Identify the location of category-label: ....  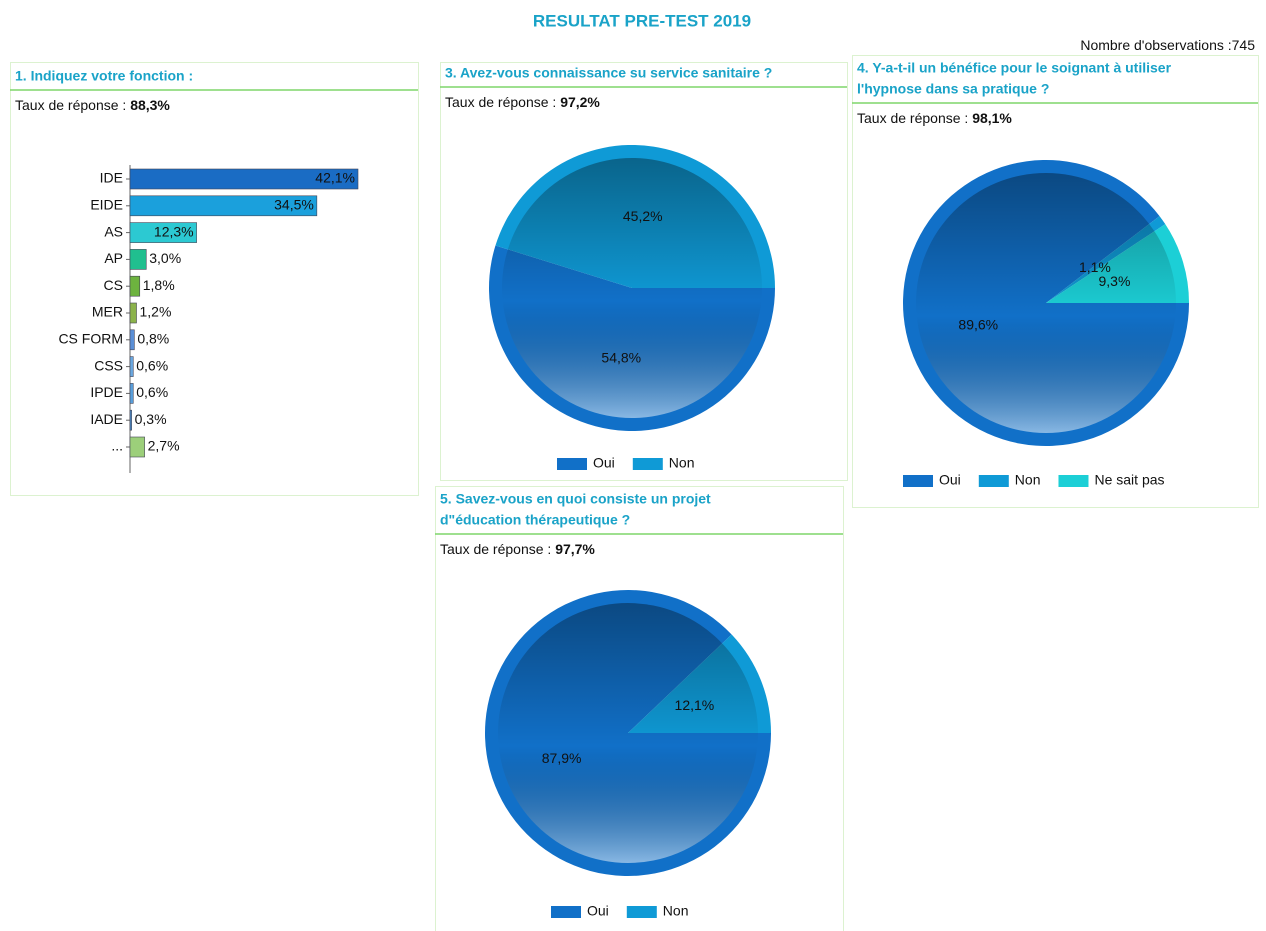
(117, 446).